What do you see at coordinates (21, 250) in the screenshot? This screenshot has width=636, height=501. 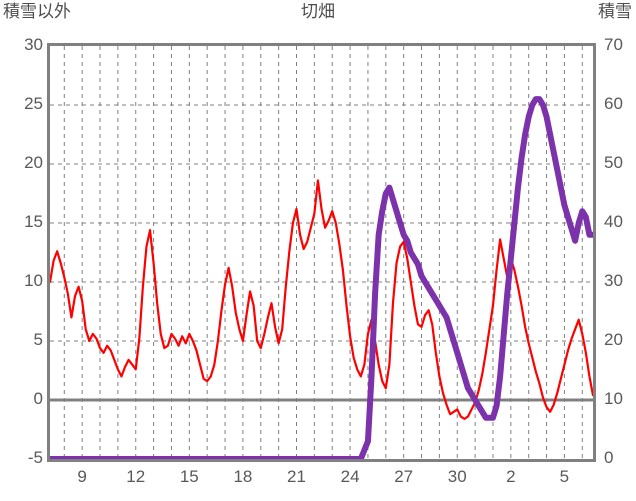 I see `y-axis-left-ticks: 30 25 20 15 10 5 0 -5` at bounding box center [21, 250].